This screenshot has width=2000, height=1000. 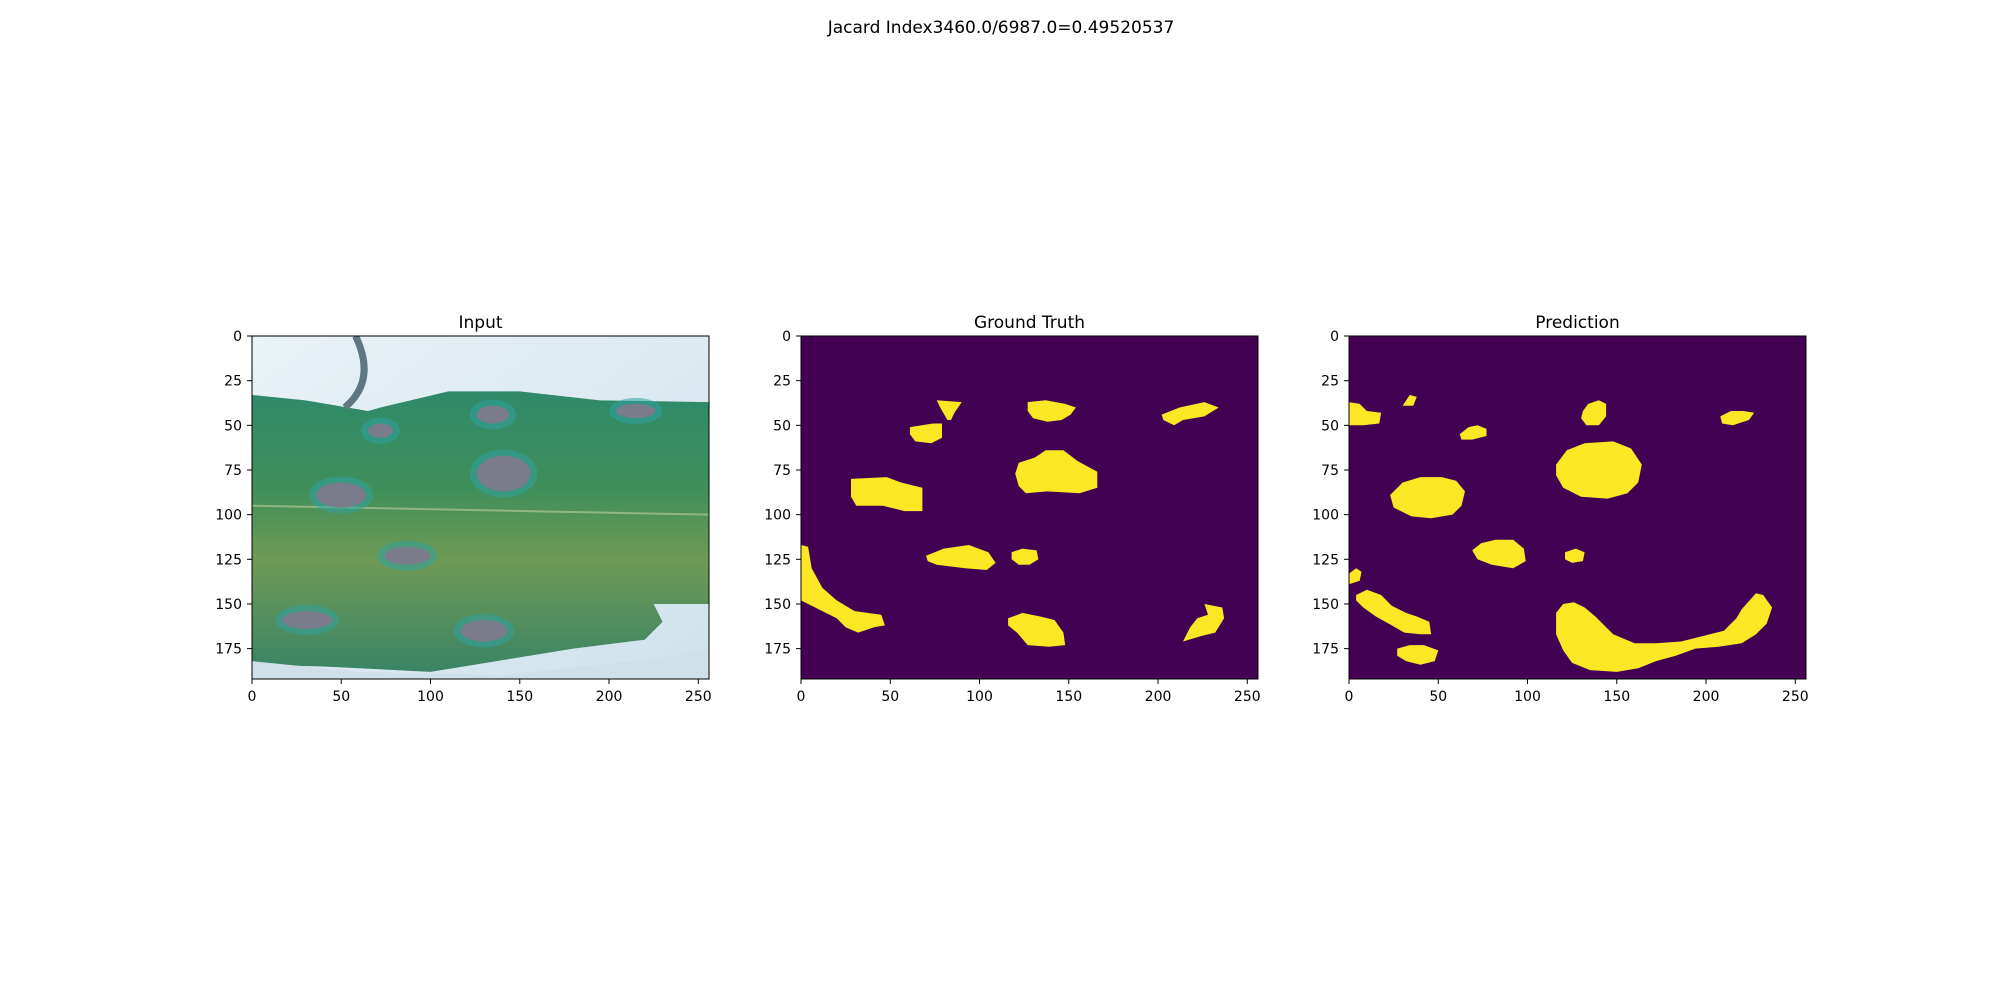 I want to click on input-xtick-label-250: 250, so click(x=698, y=697).